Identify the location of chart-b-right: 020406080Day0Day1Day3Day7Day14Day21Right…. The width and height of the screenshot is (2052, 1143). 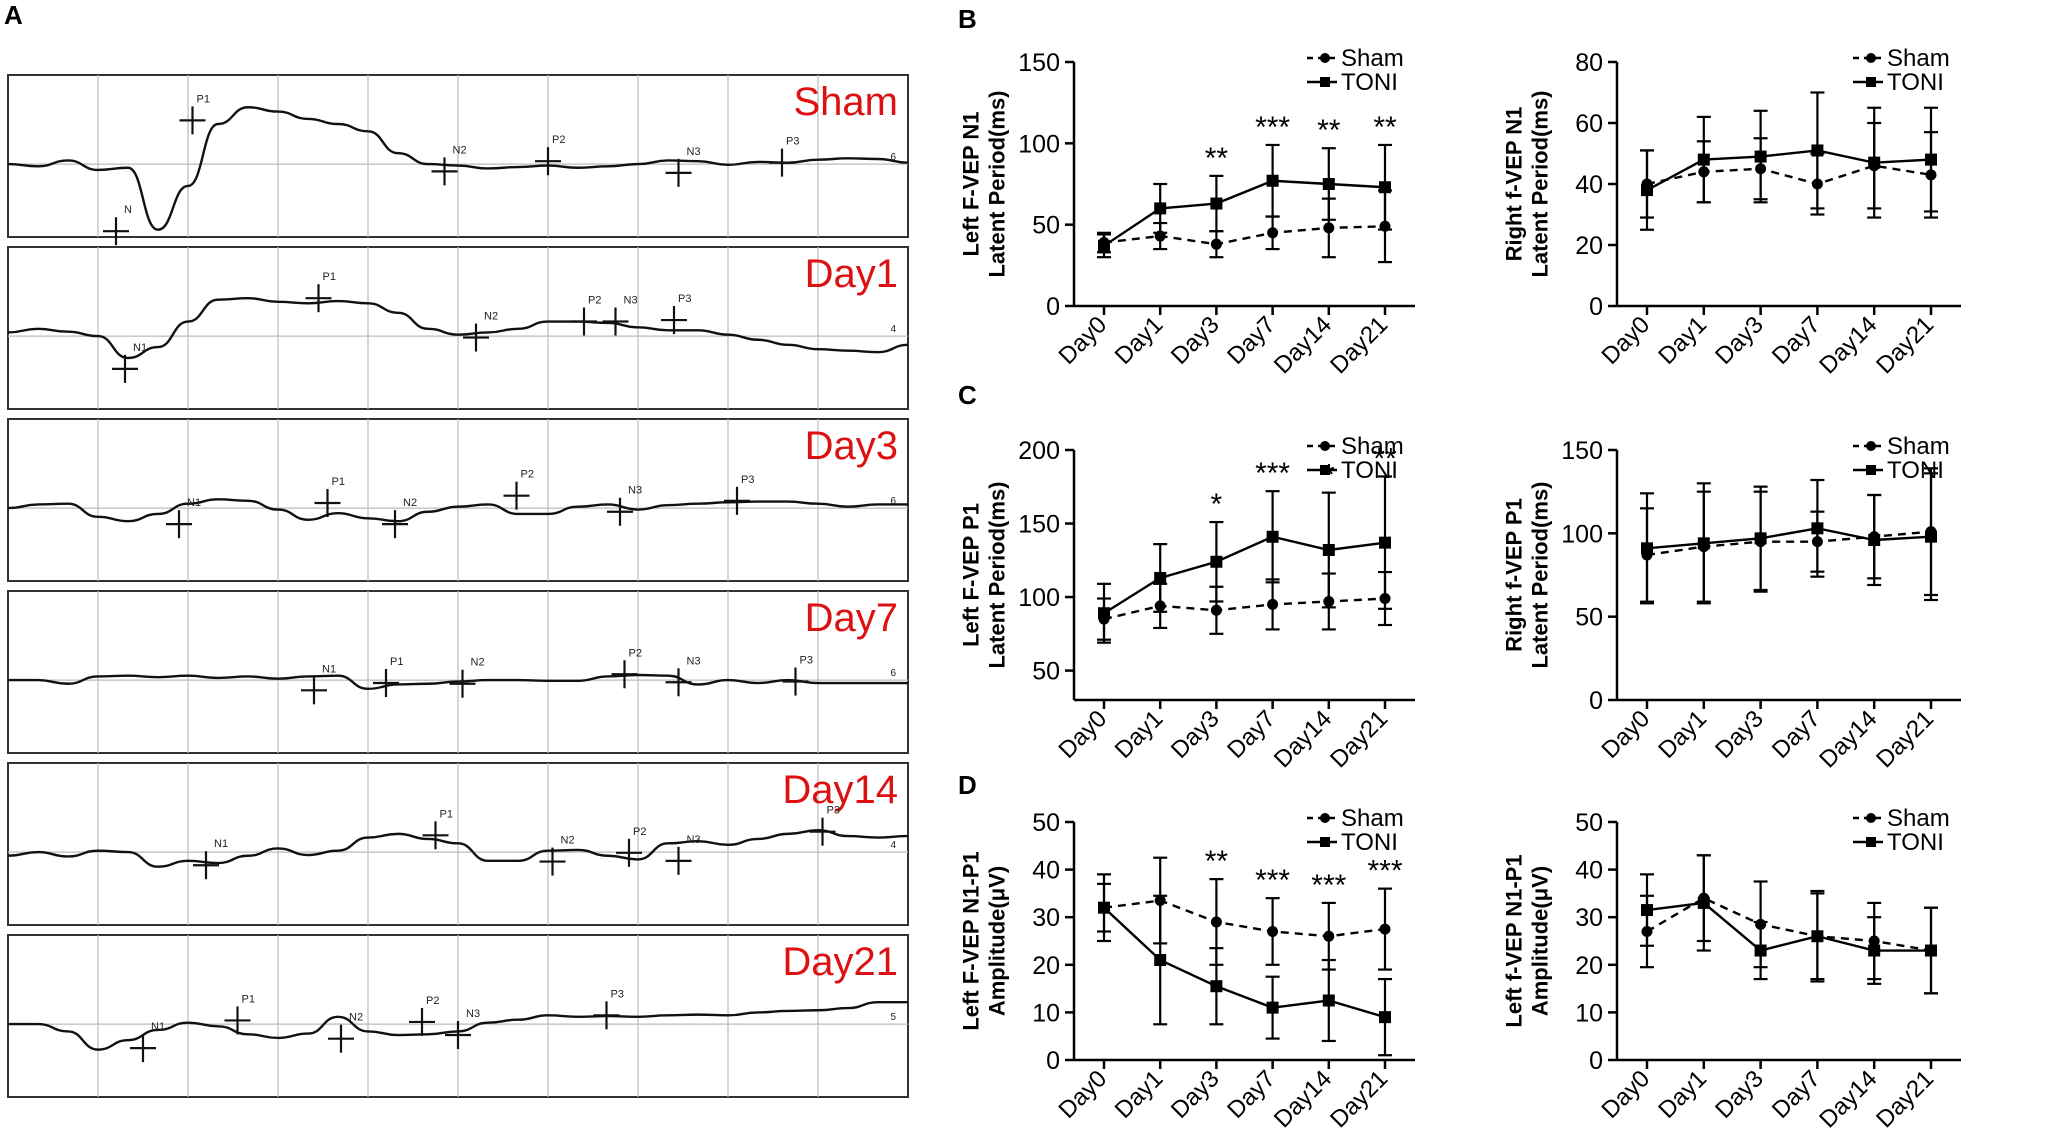
(1731, 212).